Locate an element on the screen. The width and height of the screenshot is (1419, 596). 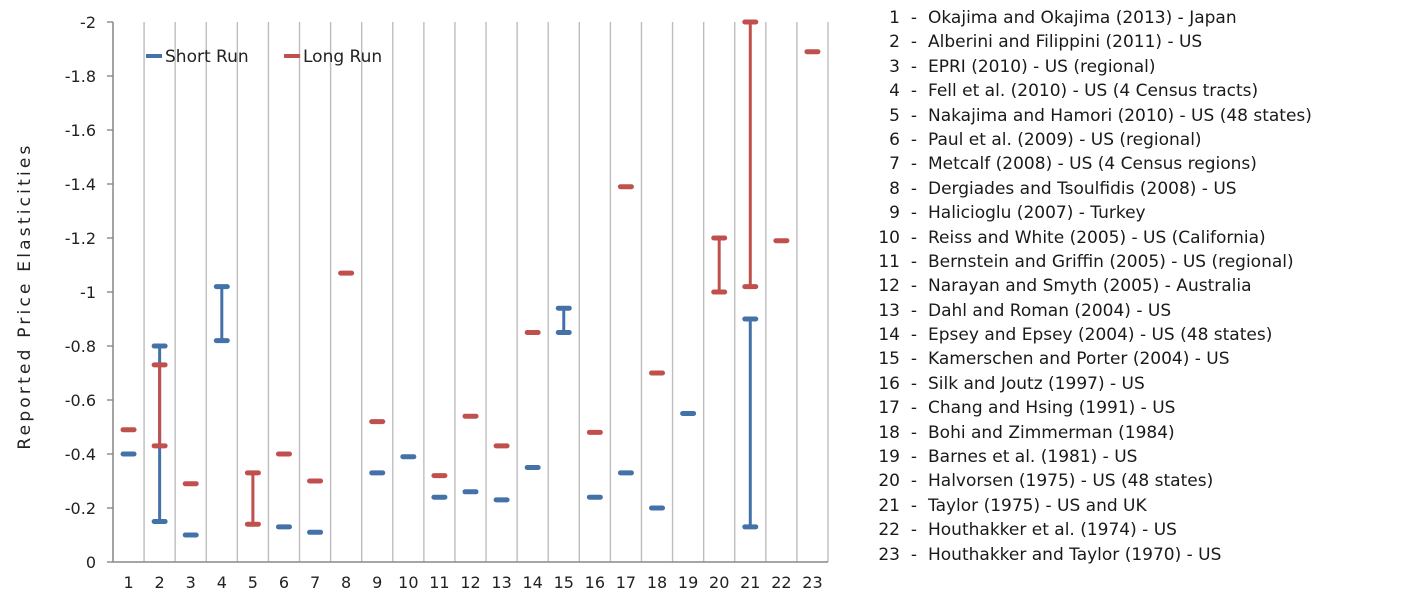
study-number: 20 is located at coordinates (889, 481).